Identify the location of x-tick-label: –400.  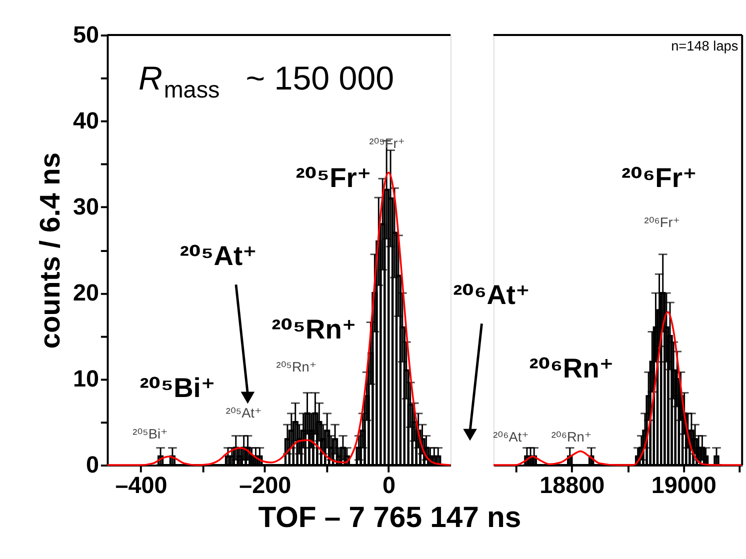
(141, 485).